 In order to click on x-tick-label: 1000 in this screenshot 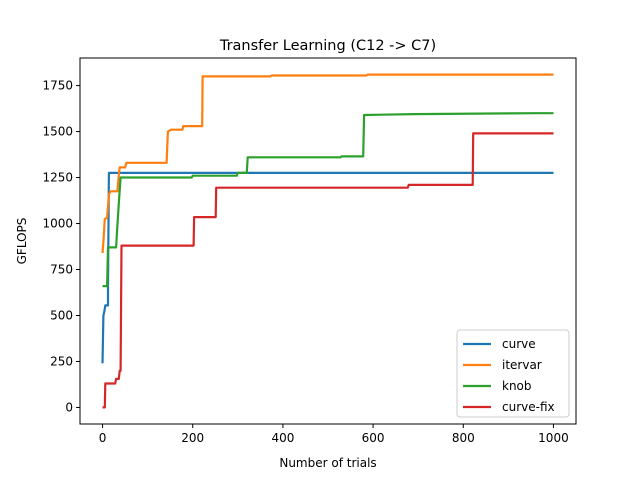, I will do `click(553, 438)`.